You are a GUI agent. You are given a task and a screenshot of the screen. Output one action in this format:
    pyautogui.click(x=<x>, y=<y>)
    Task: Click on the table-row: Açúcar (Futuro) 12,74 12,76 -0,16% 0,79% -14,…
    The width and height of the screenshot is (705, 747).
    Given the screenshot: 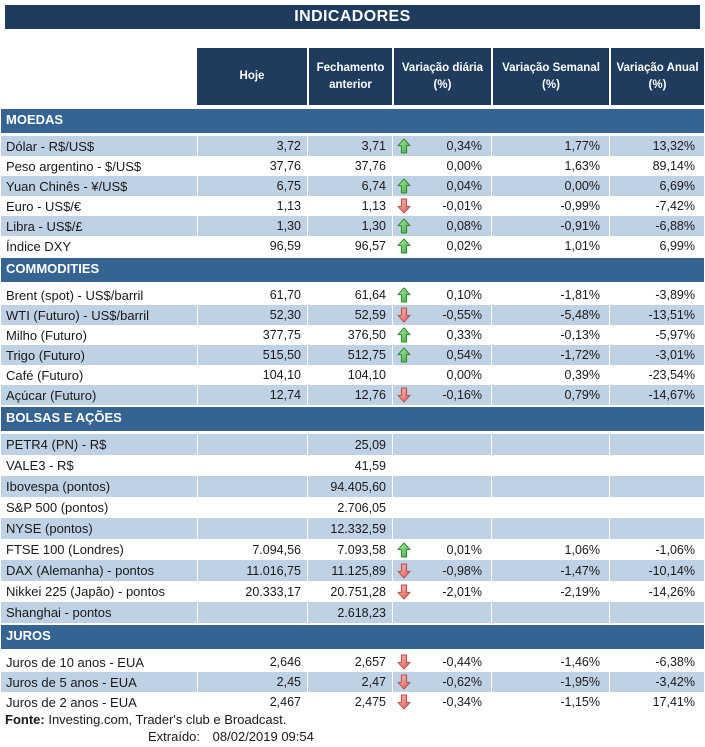 What is the action you would take?
    pyautogui.click(x=352, y=395)
    